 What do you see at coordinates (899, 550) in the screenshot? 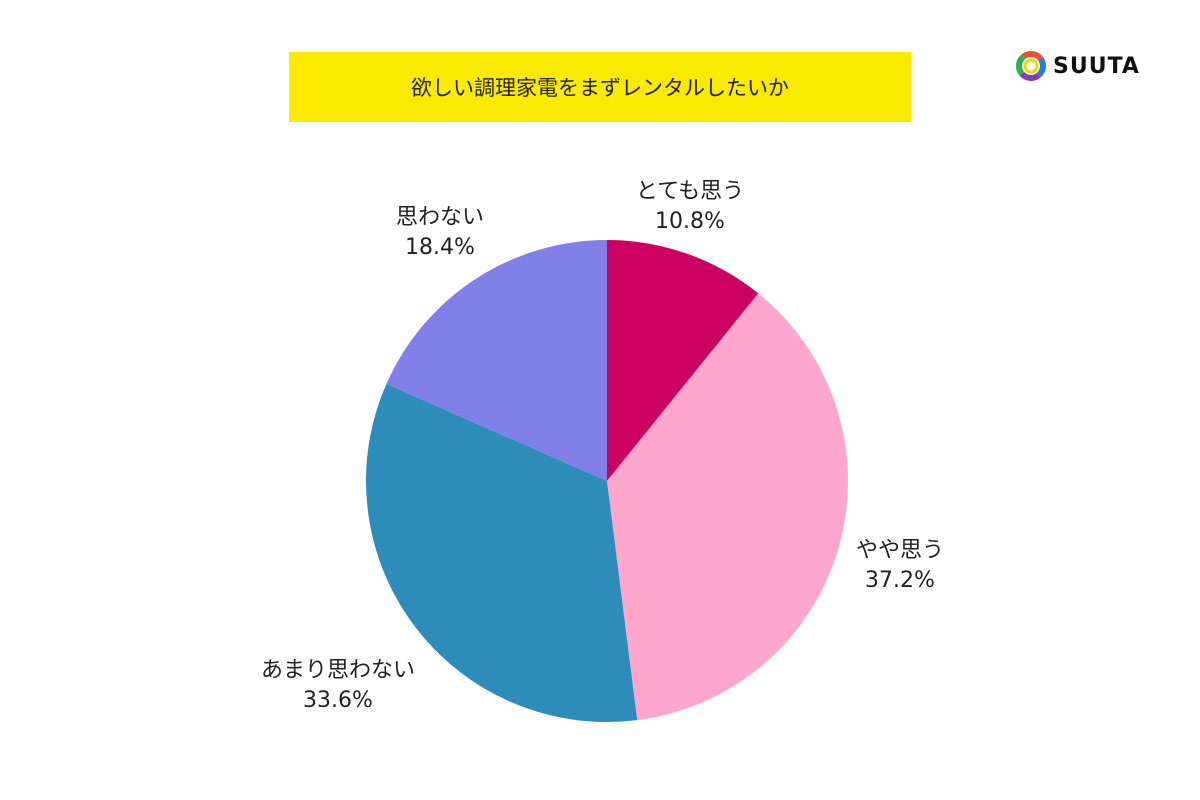
I see `slice-name: やや思う` at bounding box center [899, 550].